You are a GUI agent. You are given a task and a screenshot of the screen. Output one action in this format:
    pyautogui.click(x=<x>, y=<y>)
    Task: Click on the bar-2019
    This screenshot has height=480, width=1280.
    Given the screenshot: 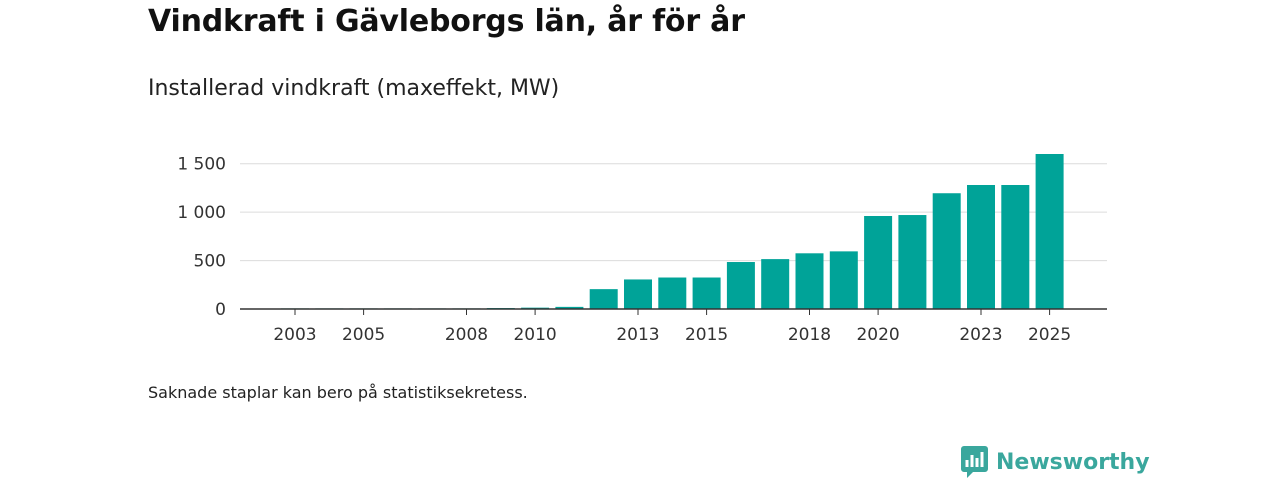 What is the action you would take?
    pyautogui.click(x=843, y=280)
    